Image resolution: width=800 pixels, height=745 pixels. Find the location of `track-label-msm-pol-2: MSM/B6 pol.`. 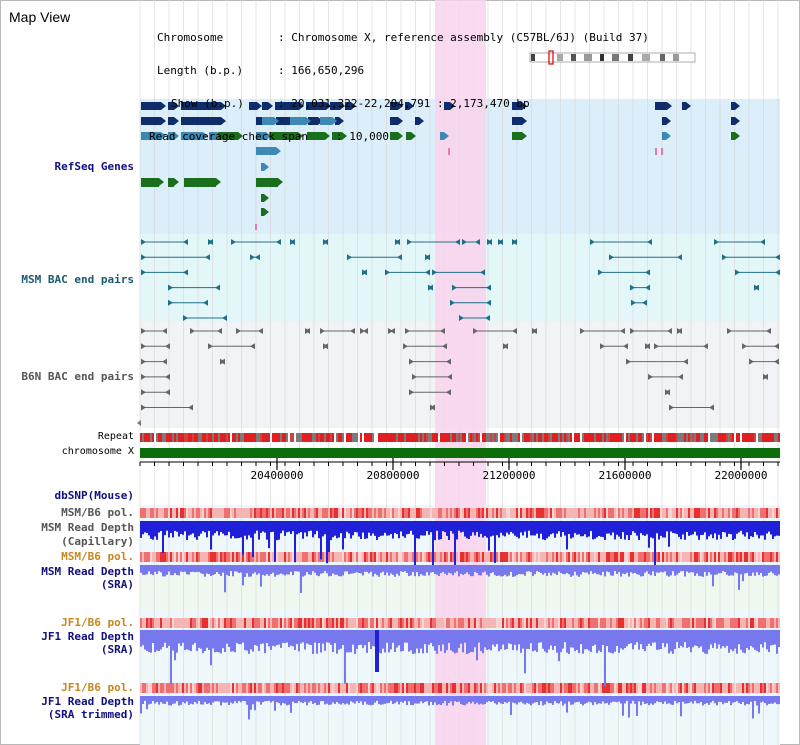

track-label-msm-pol-2: MSM/B6 pol. is located at coordinates (97, 556).